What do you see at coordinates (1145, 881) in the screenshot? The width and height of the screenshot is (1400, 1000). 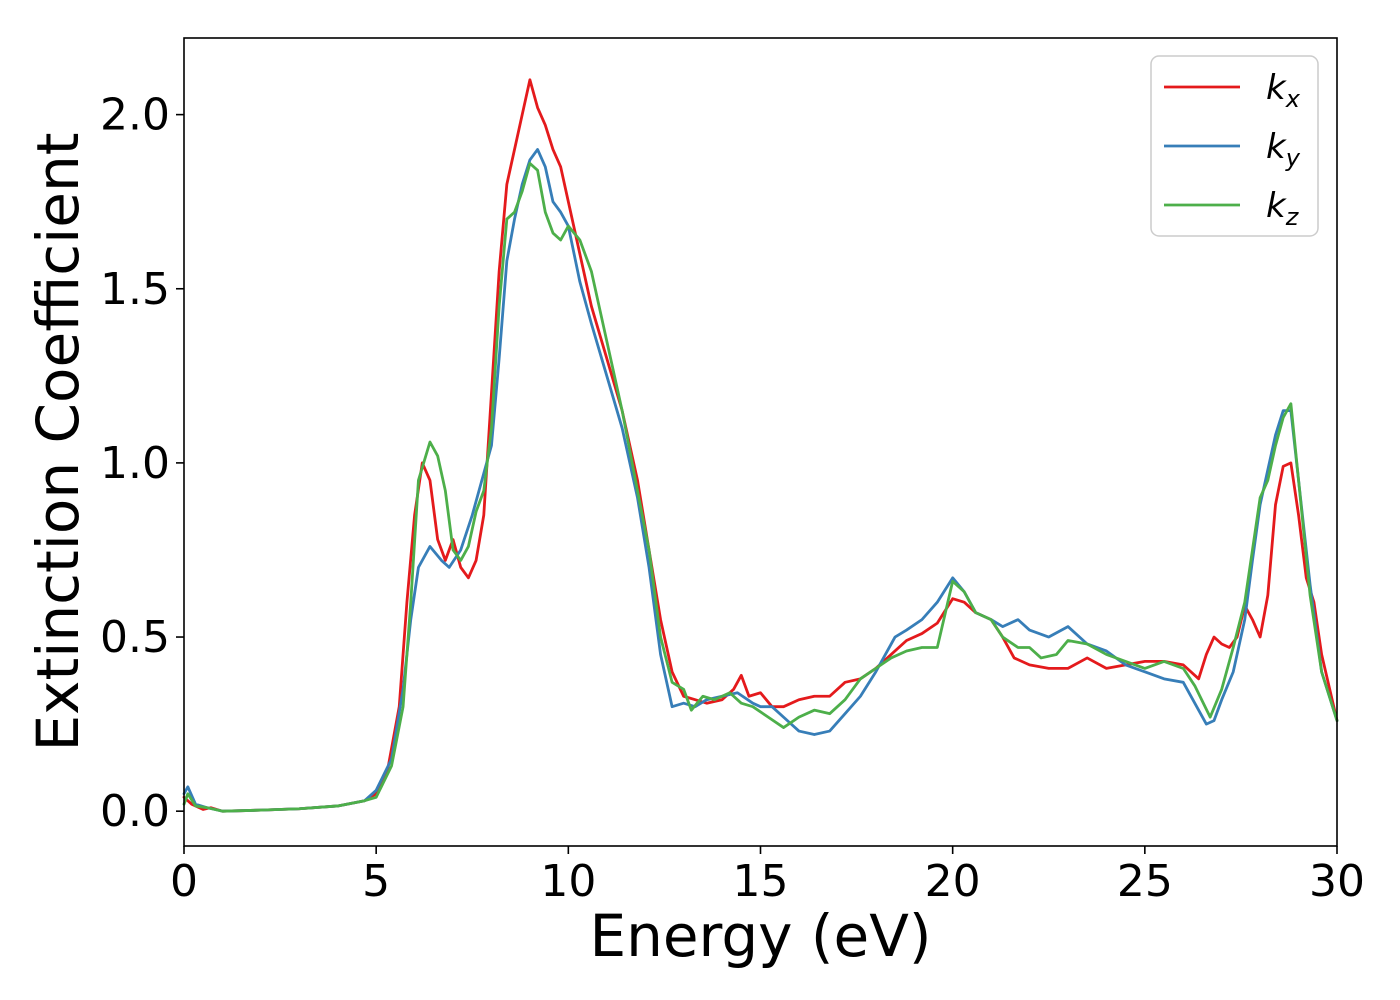 I see `x-tick-label: 25` at bounding box center [1145, 881].